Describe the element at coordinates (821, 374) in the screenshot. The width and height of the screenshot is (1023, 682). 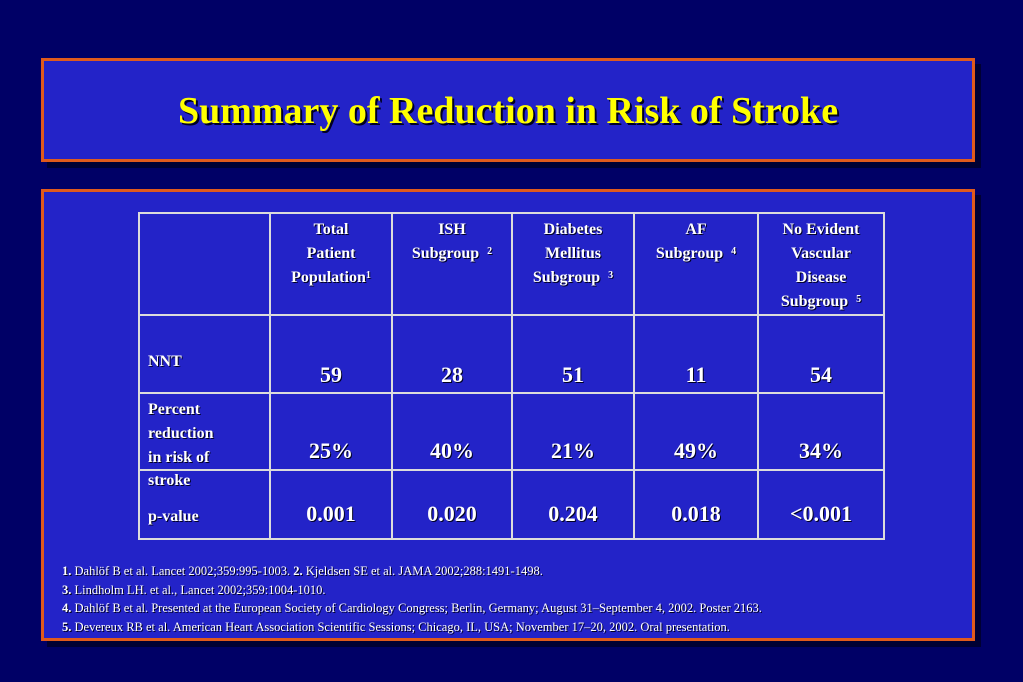
I see `nnt-value: 54` at that location.